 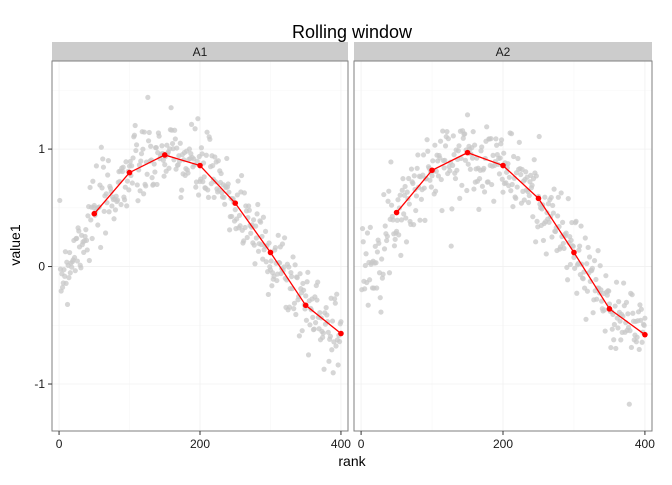 I want to click on x-tick-label: 200, so click(x=200, y=444).